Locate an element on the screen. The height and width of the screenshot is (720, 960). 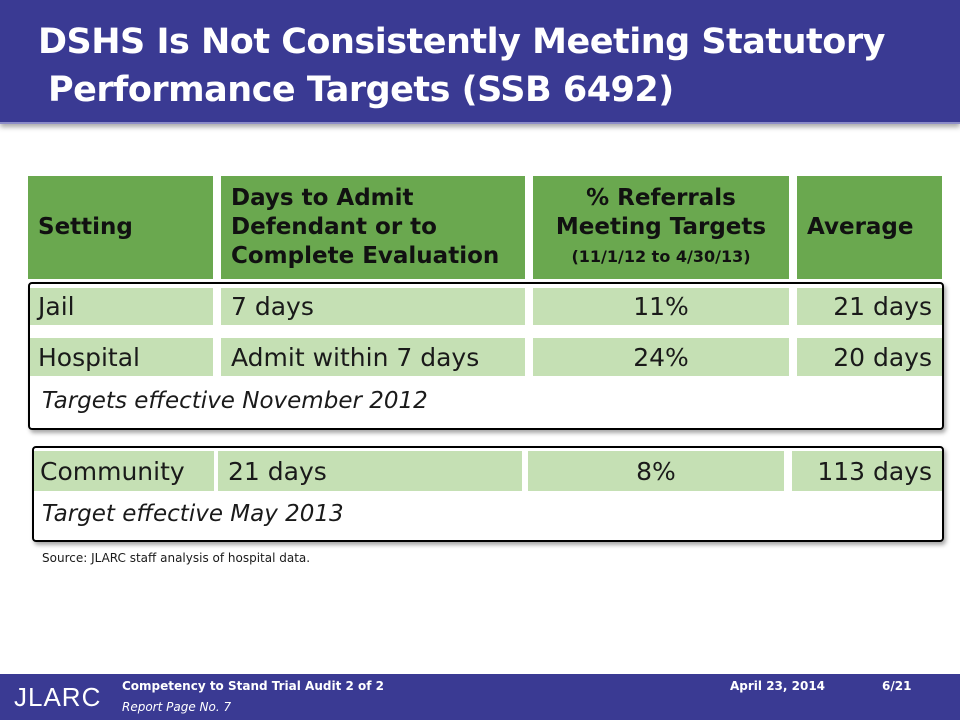
table-row-hospital-percent: 24% is located at coordinates (661, 357).